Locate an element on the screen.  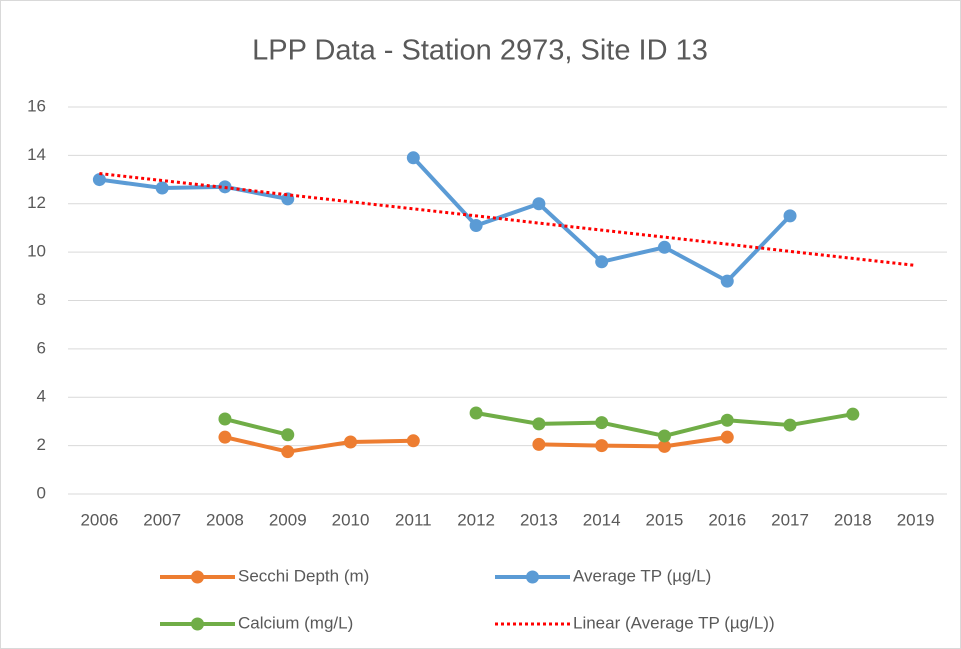
chart-title: LPP Data - Station 2973, Site ID 13 is located at coordinates (480, 51).